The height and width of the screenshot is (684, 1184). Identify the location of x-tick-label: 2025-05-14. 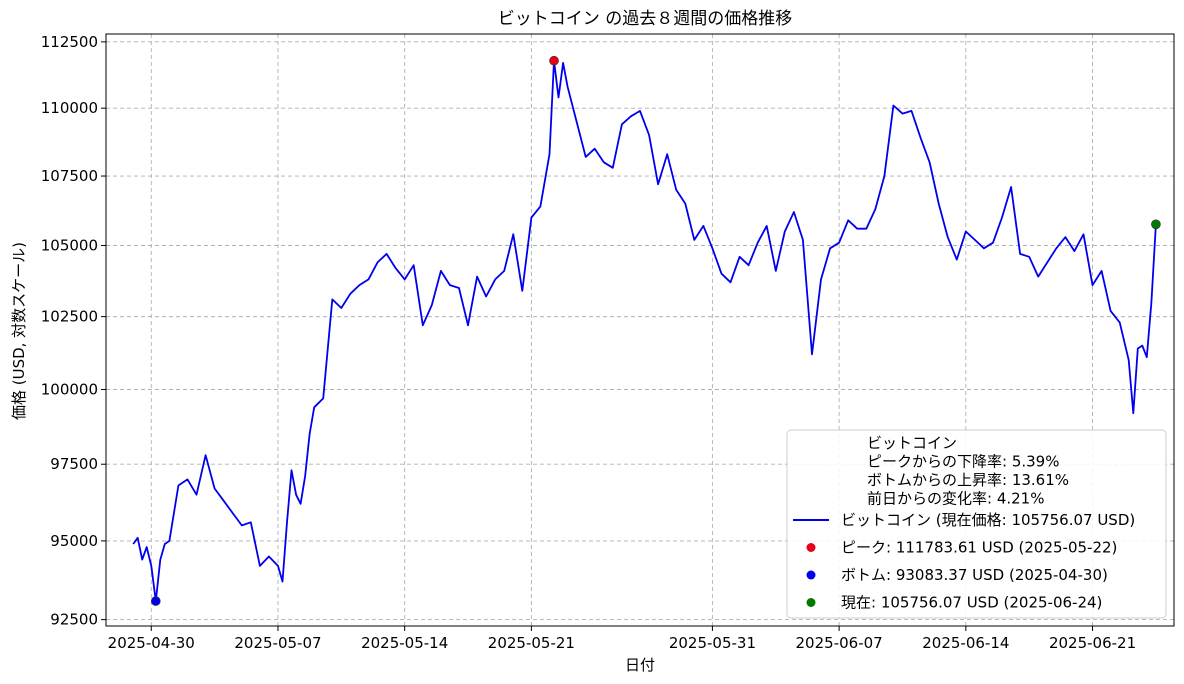
(404, 643).